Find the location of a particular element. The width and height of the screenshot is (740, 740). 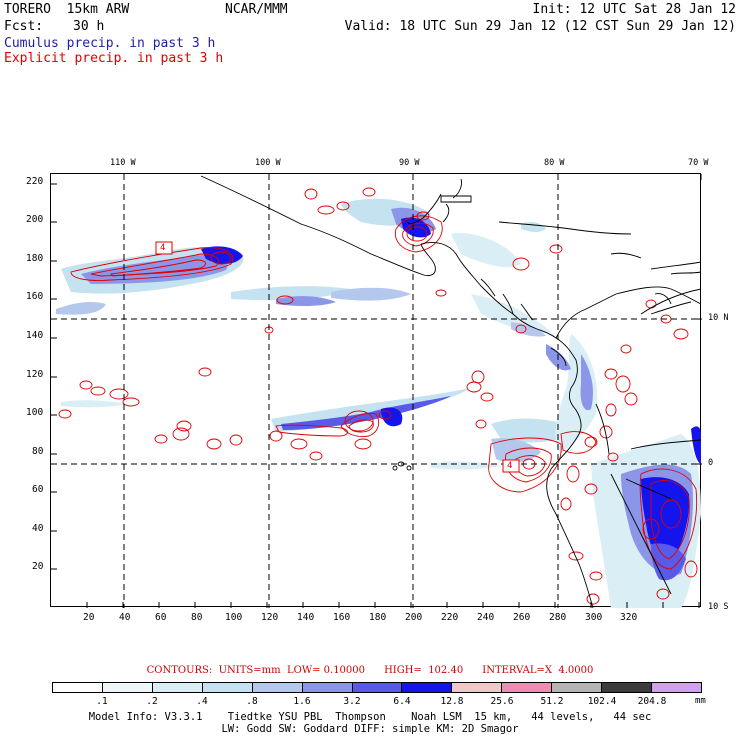

x-tick-140: 140 is located at coordinates (306, 617).